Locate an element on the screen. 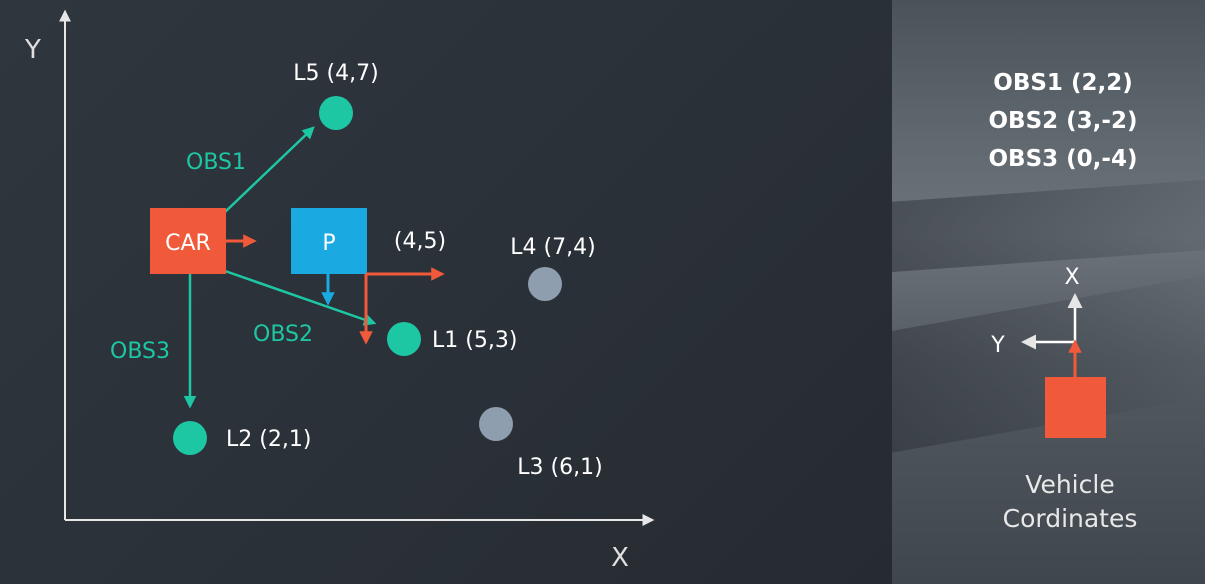 Image resolution: width=1205 pixels, height=584 pixels. observation-line-2: OBS2 (3,-2) is located at coordinates (1063, 121).